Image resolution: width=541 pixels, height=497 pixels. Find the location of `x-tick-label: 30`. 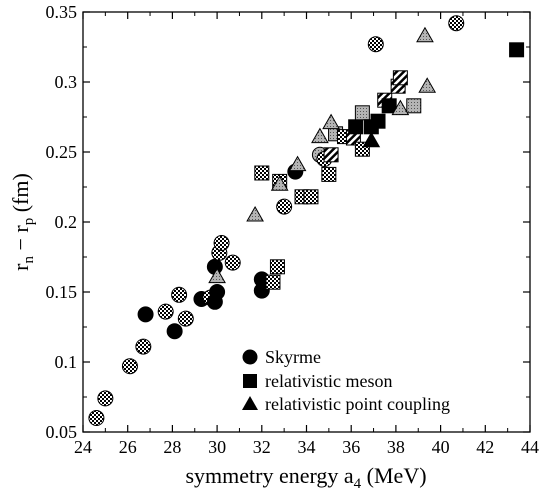

x-tick-label: 30 is located at coordinates (217, 447).